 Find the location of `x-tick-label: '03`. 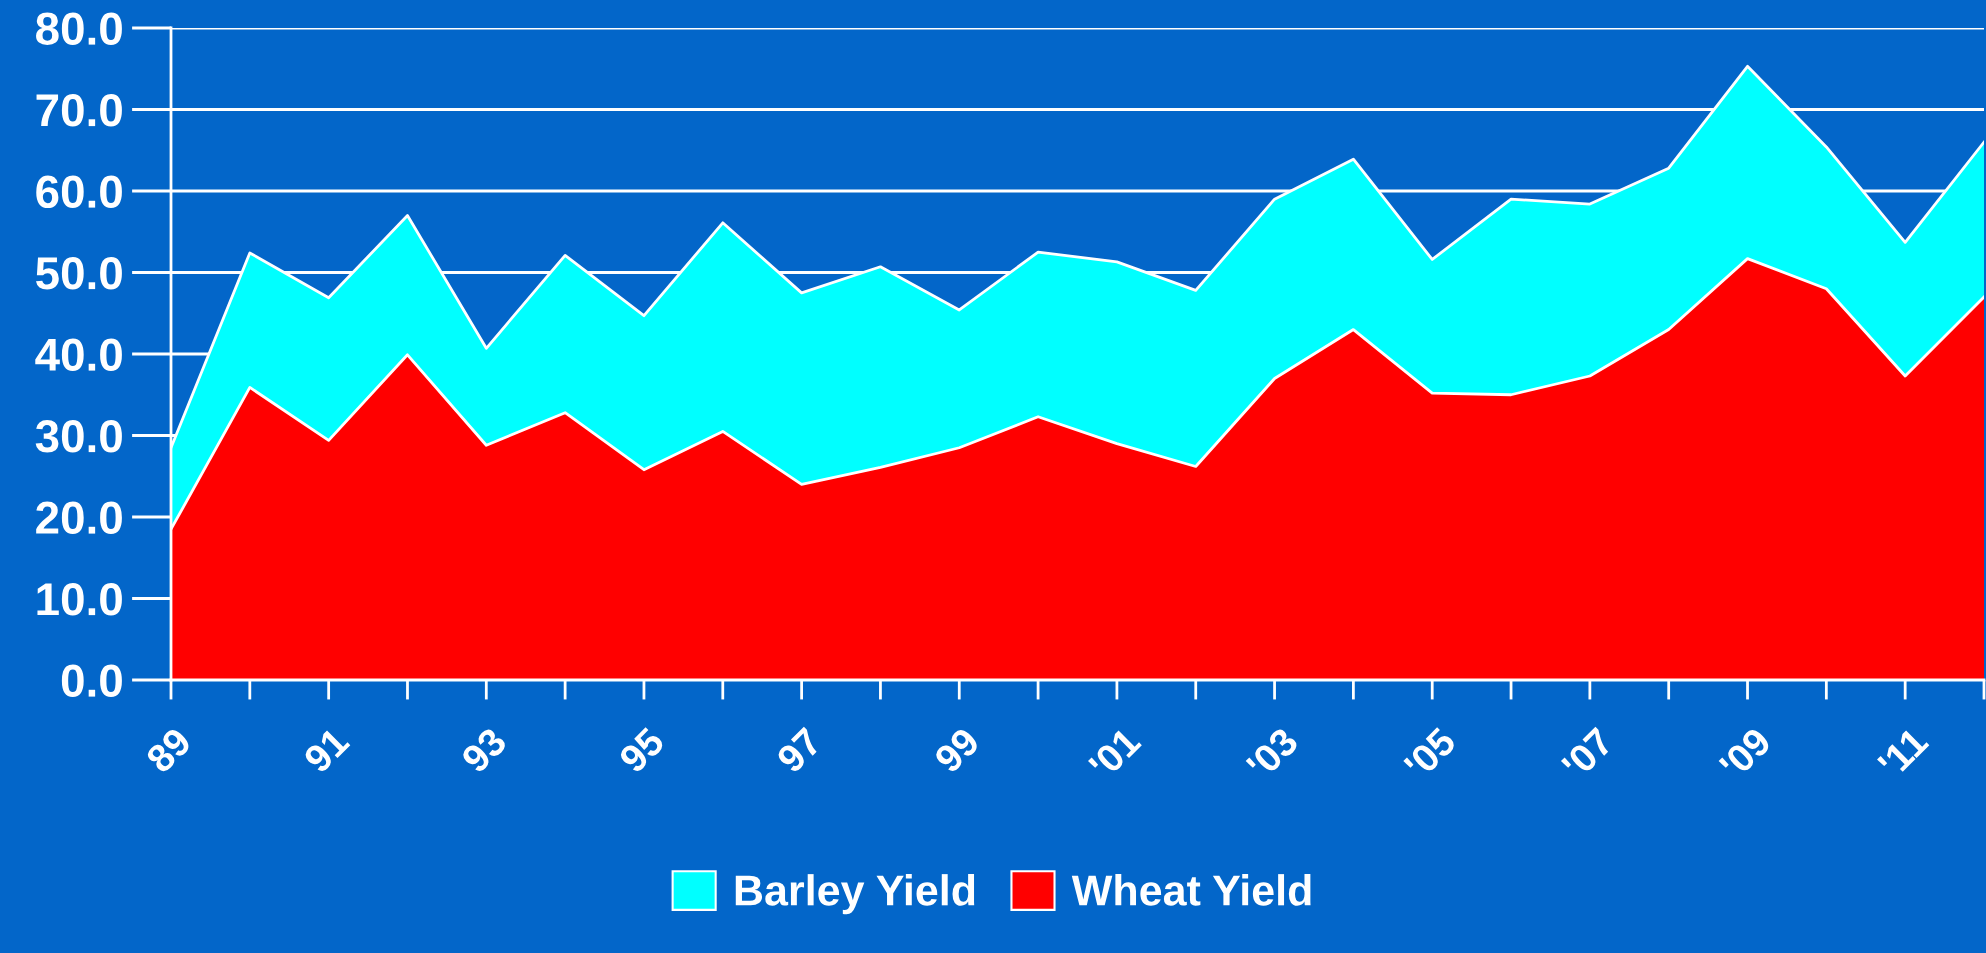

x-tick-label: '03 is located at coordinates (1272, 753).